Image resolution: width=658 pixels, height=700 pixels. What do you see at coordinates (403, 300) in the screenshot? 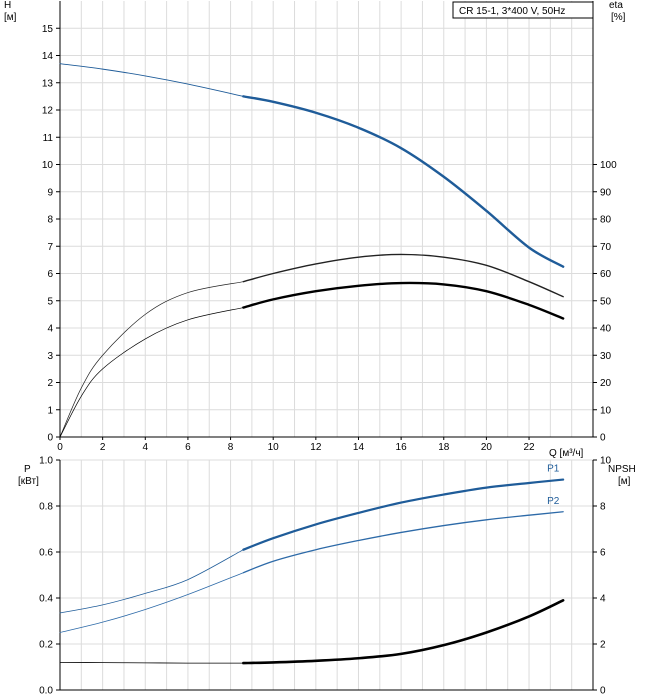
I see `top-series-eta-thick-line` at bounding box center [403, 300].